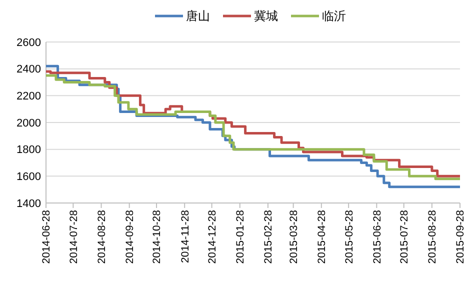 The height and width of the screenshot is (283, 474). Describe the element at coordinates (46, 237) in the screenshot. I see `x-tick-label: 2014-06-28` at that location.